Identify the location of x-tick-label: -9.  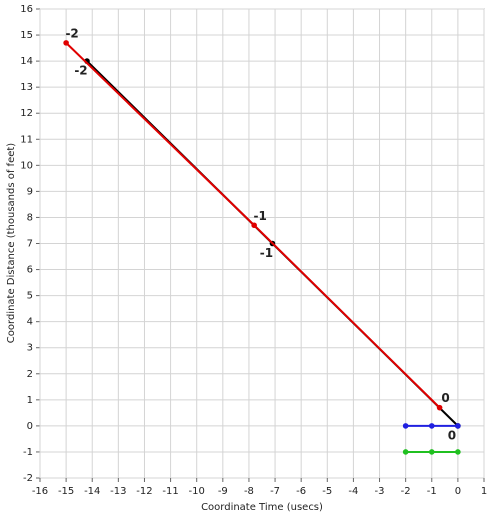
(223, 491).